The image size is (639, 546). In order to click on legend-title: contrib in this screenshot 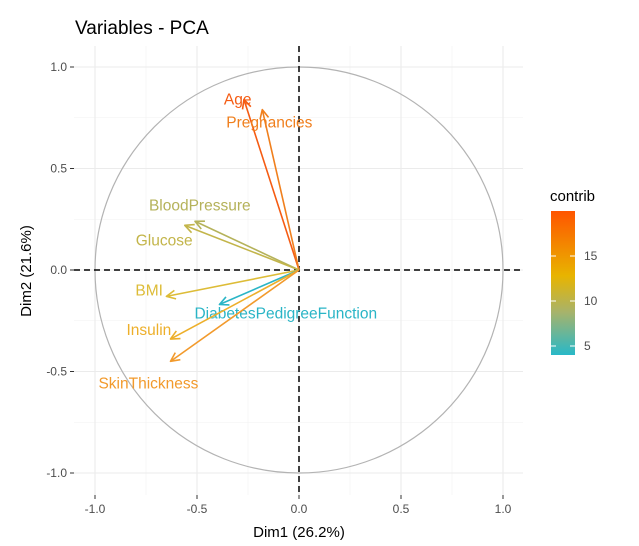, I will do `click(572, 196)`.